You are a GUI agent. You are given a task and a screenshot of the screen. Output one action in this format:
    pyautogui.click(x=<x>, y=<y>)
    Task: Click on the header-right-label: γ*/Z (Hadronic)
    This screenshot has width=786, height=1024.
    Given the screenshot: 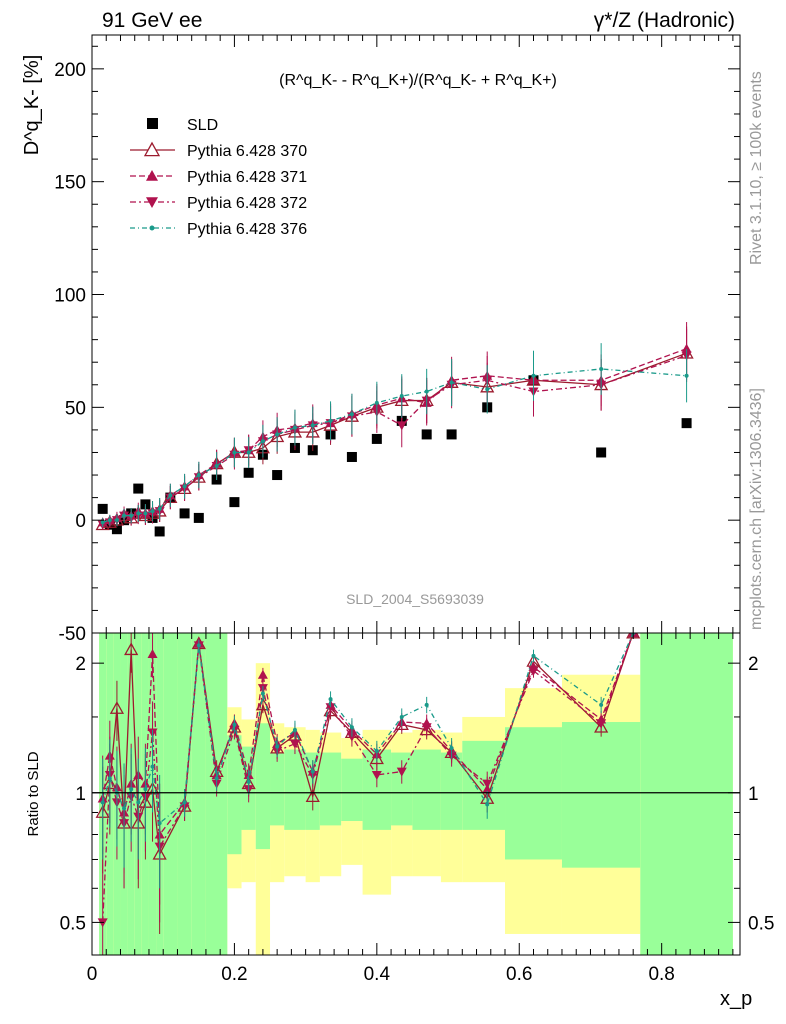 What is the action you would take?
    pyautogui.click(x=664, y=20)
    